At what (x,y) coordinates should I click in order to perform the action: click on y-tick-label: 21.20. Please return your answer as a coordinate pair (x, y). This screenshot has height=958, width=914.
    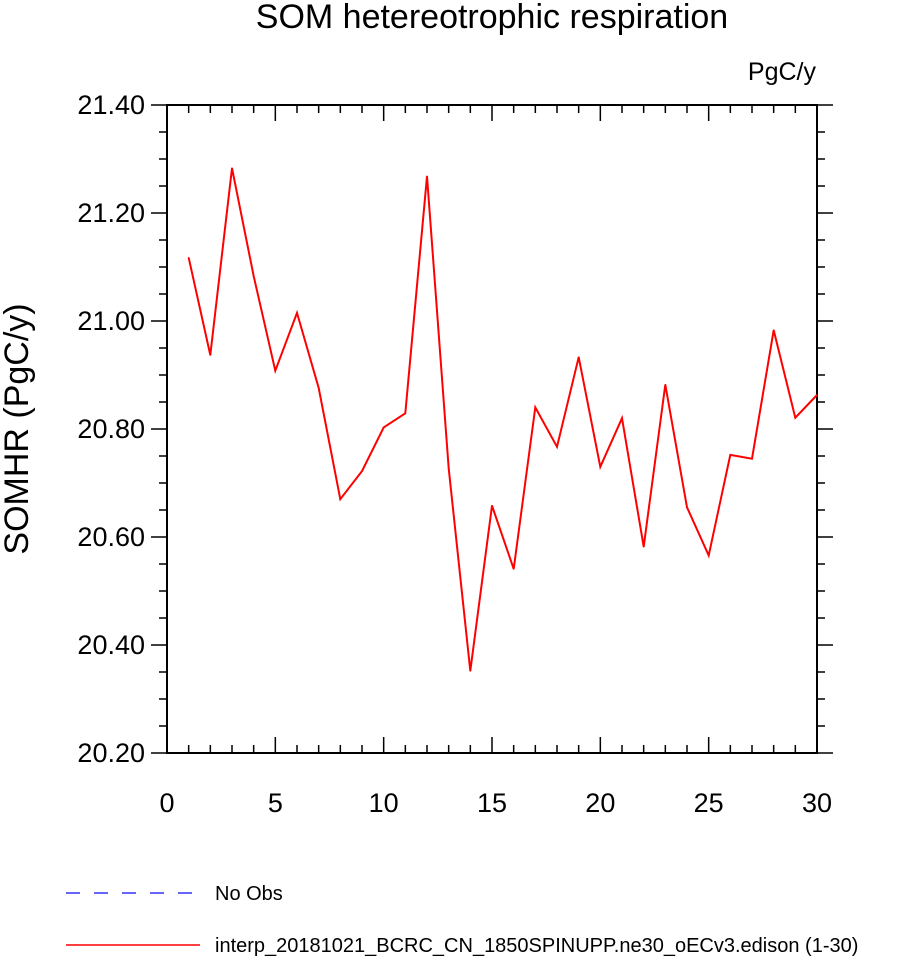
    Looking at the image, I should click on (111, 213).